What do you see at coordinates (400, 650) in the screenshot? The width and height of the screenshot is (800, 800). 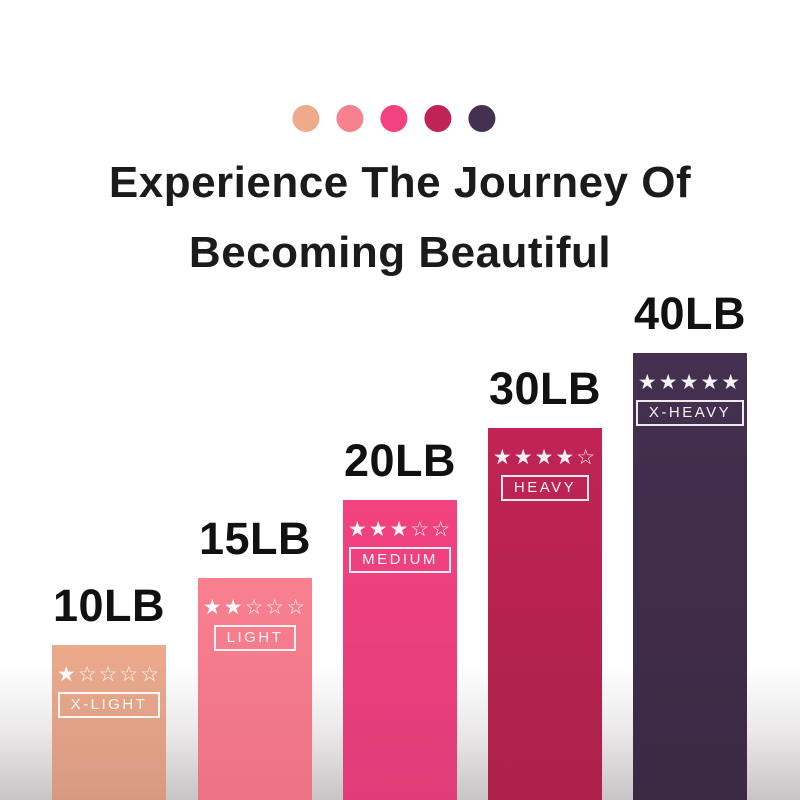 I see `bar-medium: ★★★☆☆ MEDIUM` at bounding box center [400, 650].